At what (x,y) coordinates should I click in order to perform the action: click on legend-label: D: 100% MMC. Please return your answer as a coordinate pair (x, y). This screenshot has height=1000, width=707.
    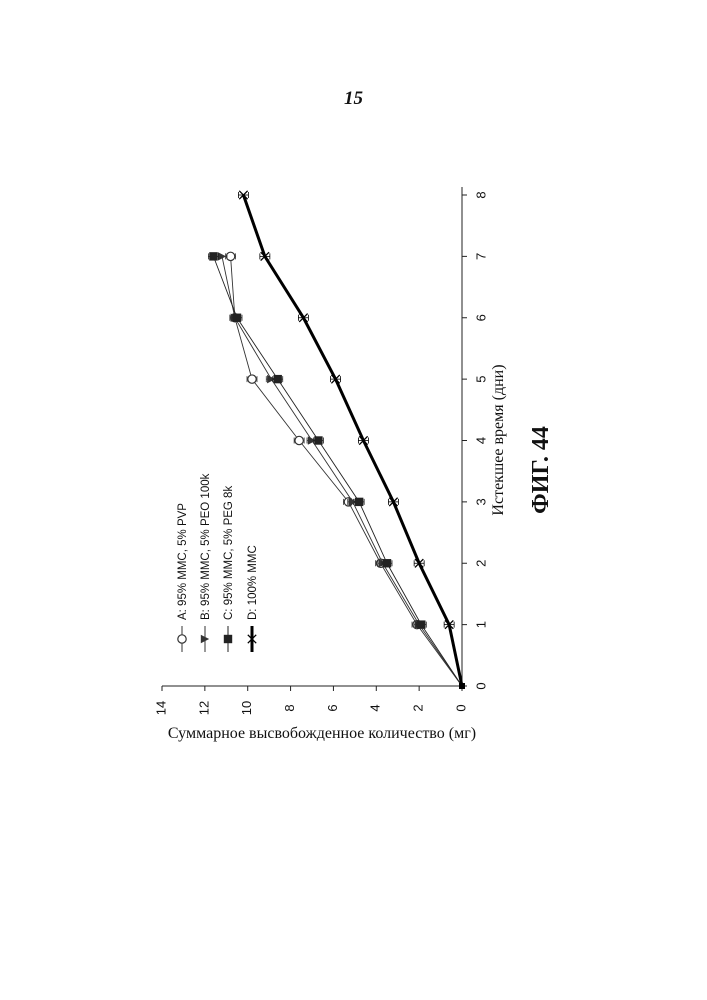
    Looking at the image, I should click on (253, 582).